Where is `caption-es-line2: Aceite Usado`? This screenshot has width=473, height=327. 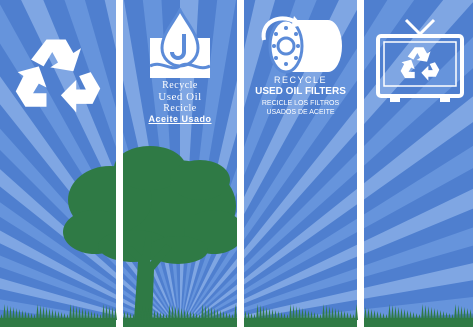 caption-es-line2: Aceite Usado is located at coordinates (180, 119).